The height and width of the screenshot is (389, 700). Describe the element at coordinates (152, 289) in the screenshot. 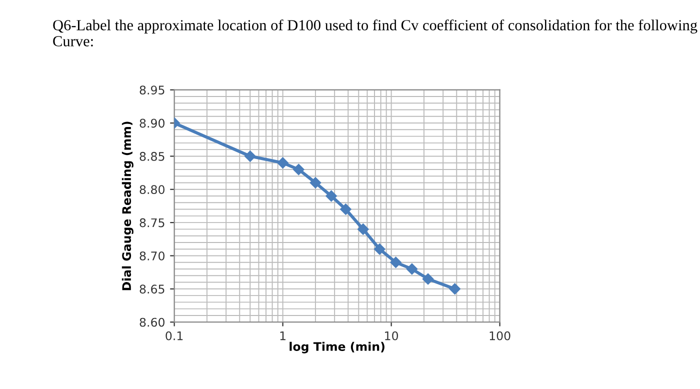

I see `y-tick-label: 8.65` at that location.